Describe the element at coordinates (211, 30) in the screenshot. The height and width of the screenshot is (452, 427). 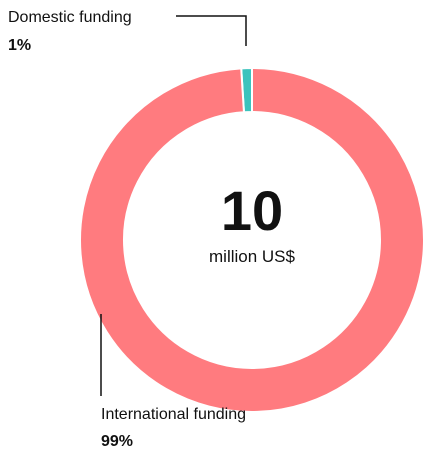
I see `domestic-leader-line` at that location.